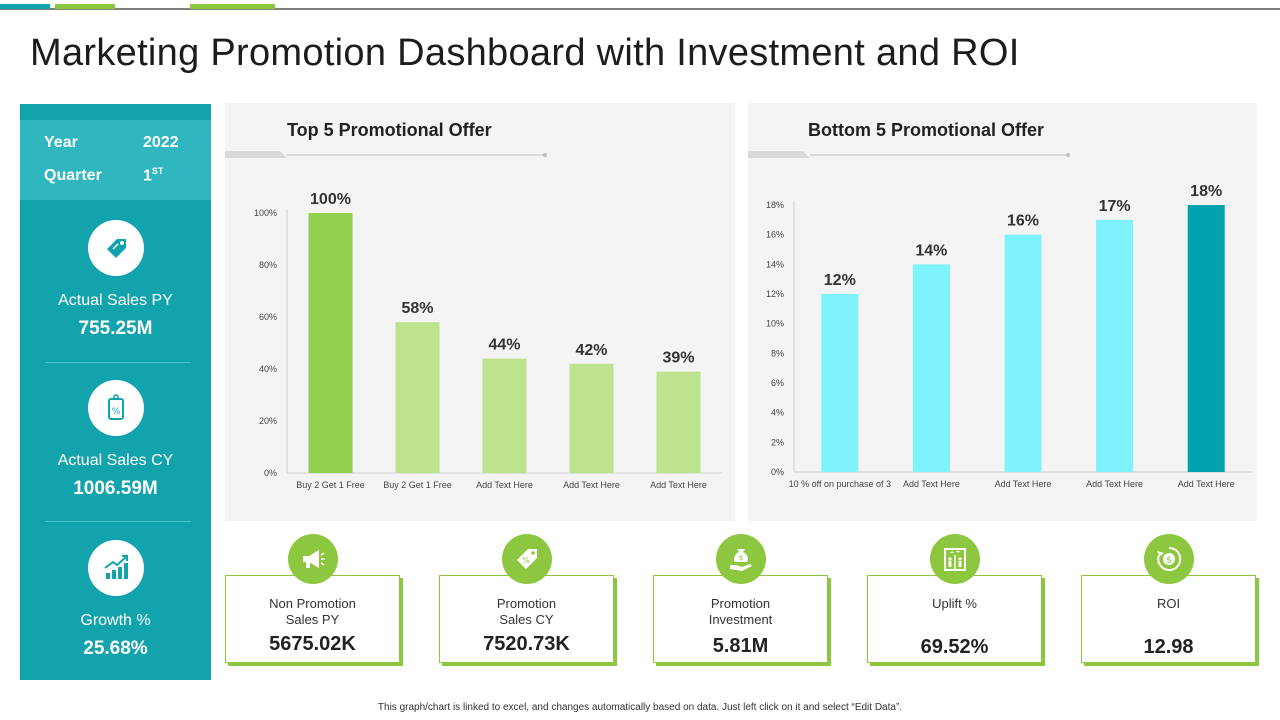 This screenshot has width=1280, height=720. Describe the element at coordinates (115, 600) in the screenshot. I see `kpi-growth: Growth % 25.68%` at that location.